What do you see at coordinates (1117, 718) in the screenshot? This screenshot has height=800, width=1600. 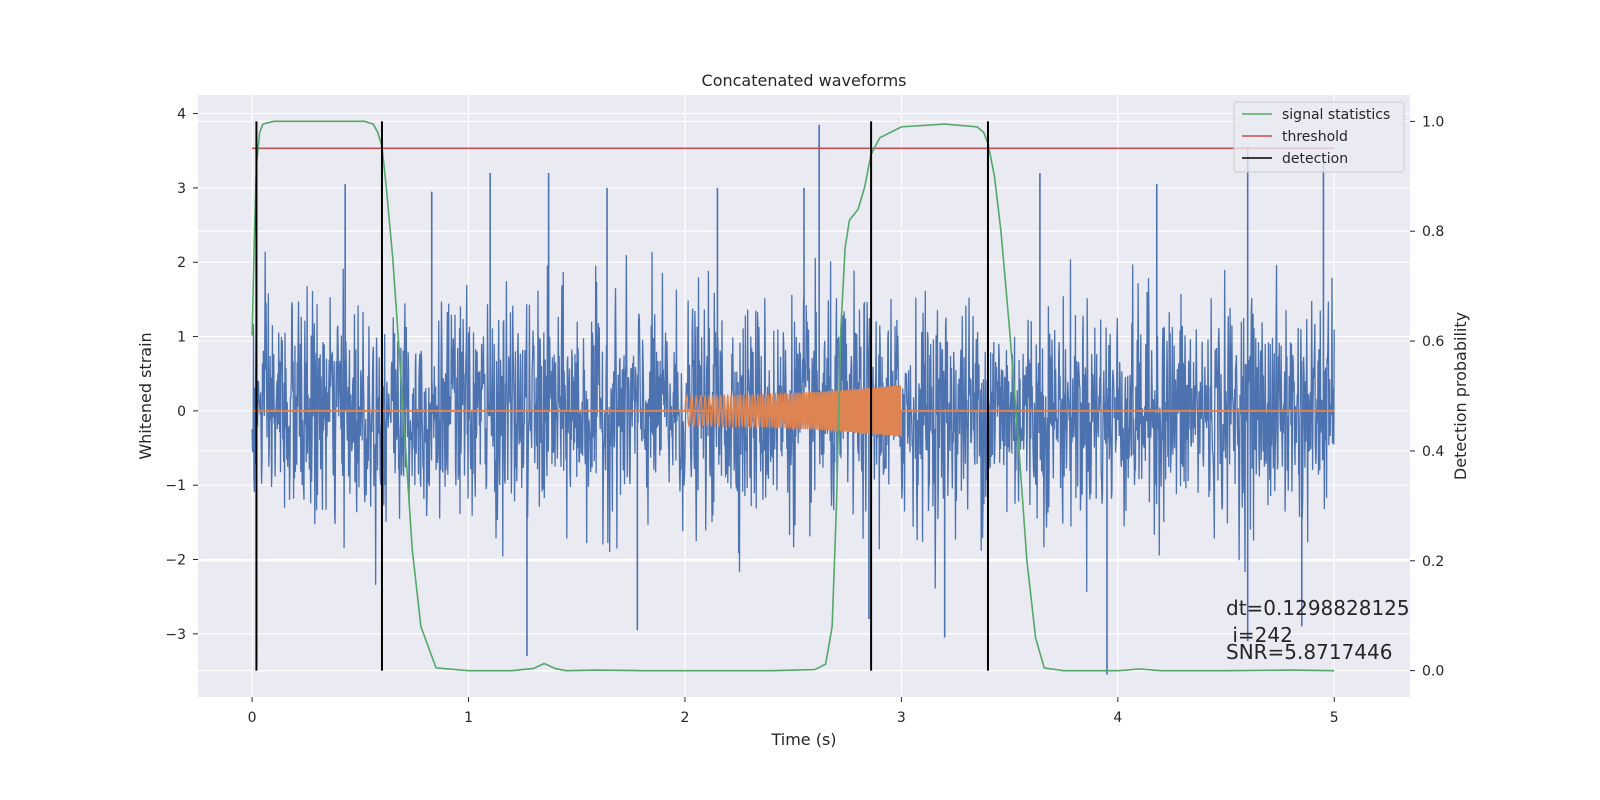 I see `x-tick-label: 4` at bounding box center [1117, 718].